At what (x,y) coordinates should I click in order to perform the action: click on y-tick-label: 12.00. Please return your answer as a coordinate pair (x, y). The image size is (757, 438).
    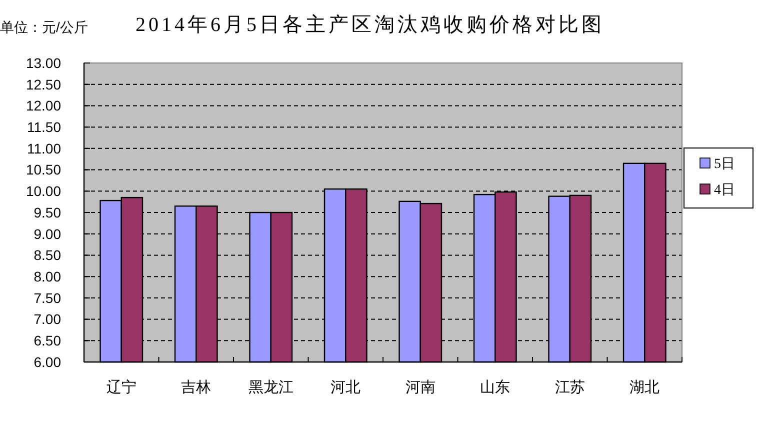
    Looking at the image, I should click on (44, 106).